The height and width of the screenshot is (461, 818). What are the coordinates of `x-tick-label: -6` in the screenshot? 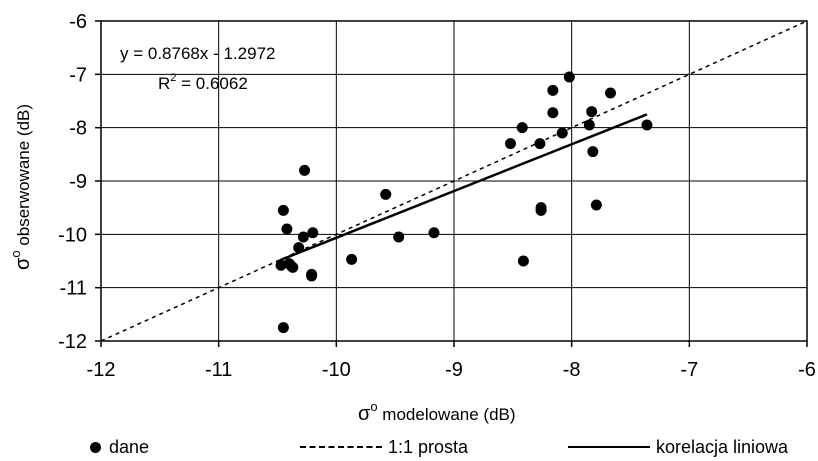 It's located at (807, 370).